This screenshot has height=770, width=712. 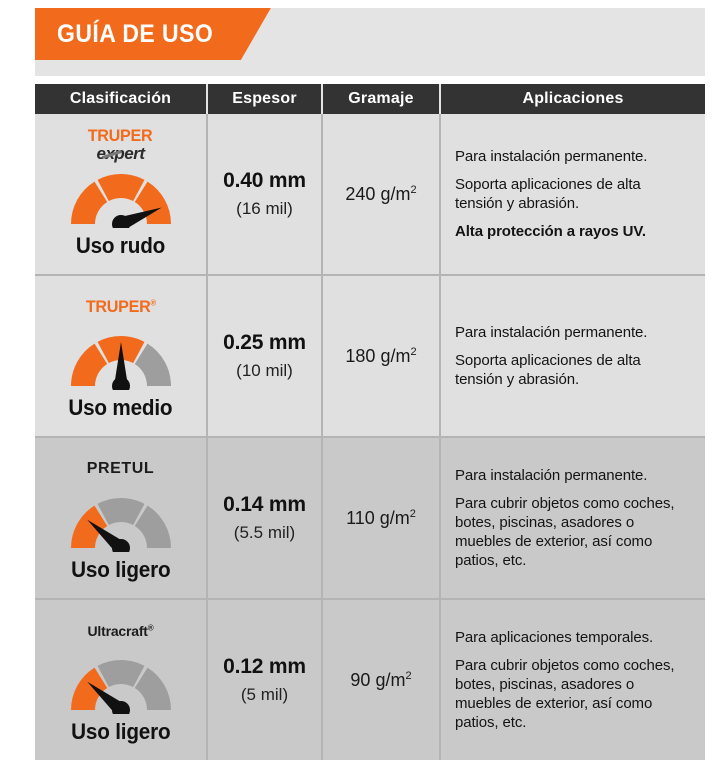 I want to click on cell-clasificacion: Ultracraft® Uso ligero, so click(x=121, y=679).